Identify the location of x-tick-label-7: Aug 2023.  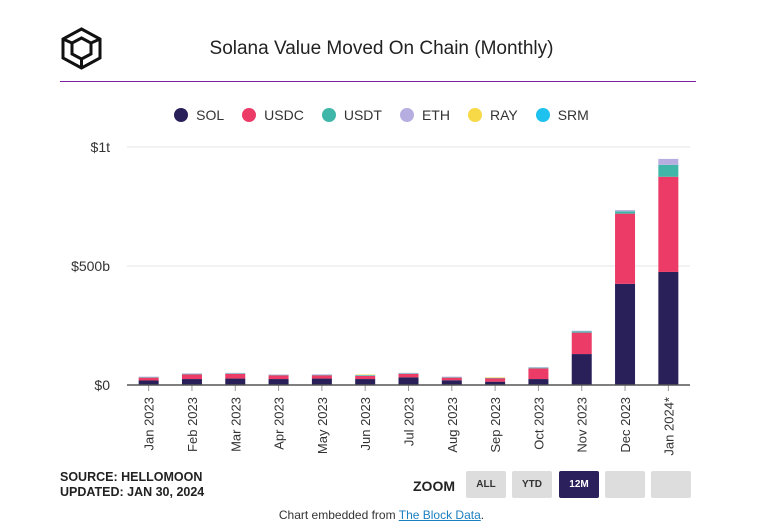
(452, 425).